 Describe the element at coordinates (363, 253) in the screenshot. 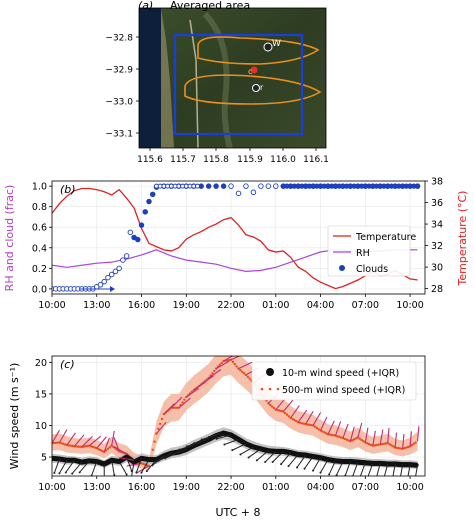

I see `legend-rh-label: RH` at that location.